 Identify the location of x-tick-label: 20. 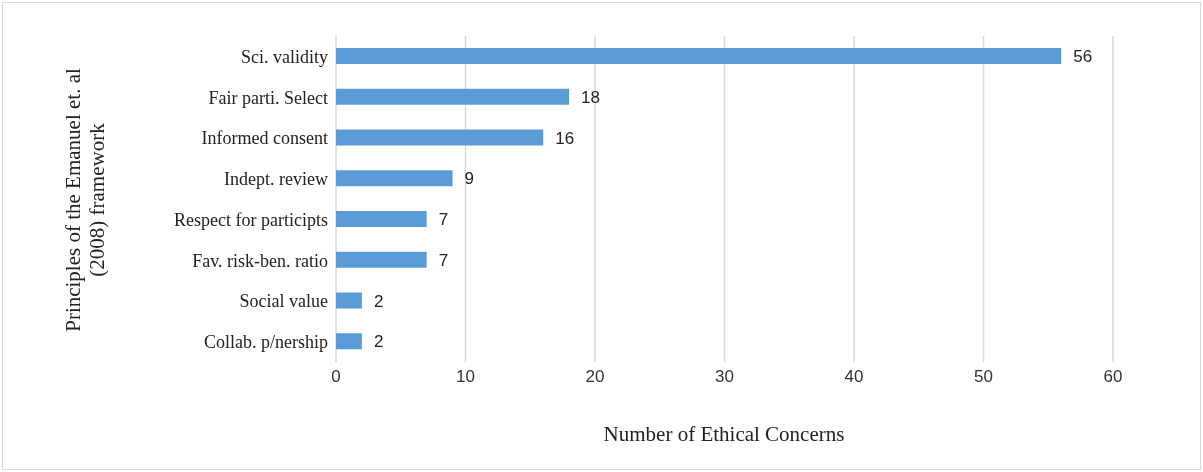
(595, 377).